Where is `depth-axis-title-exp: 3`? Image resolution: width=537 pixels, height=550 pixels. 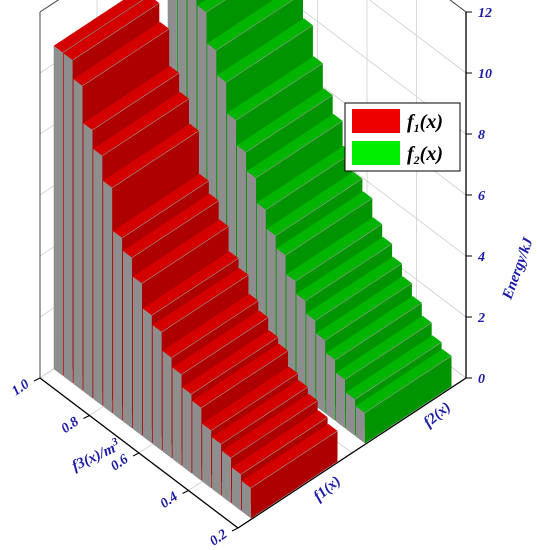 depth-axis-title-exp: 3 is located at coordinates (114, 442).